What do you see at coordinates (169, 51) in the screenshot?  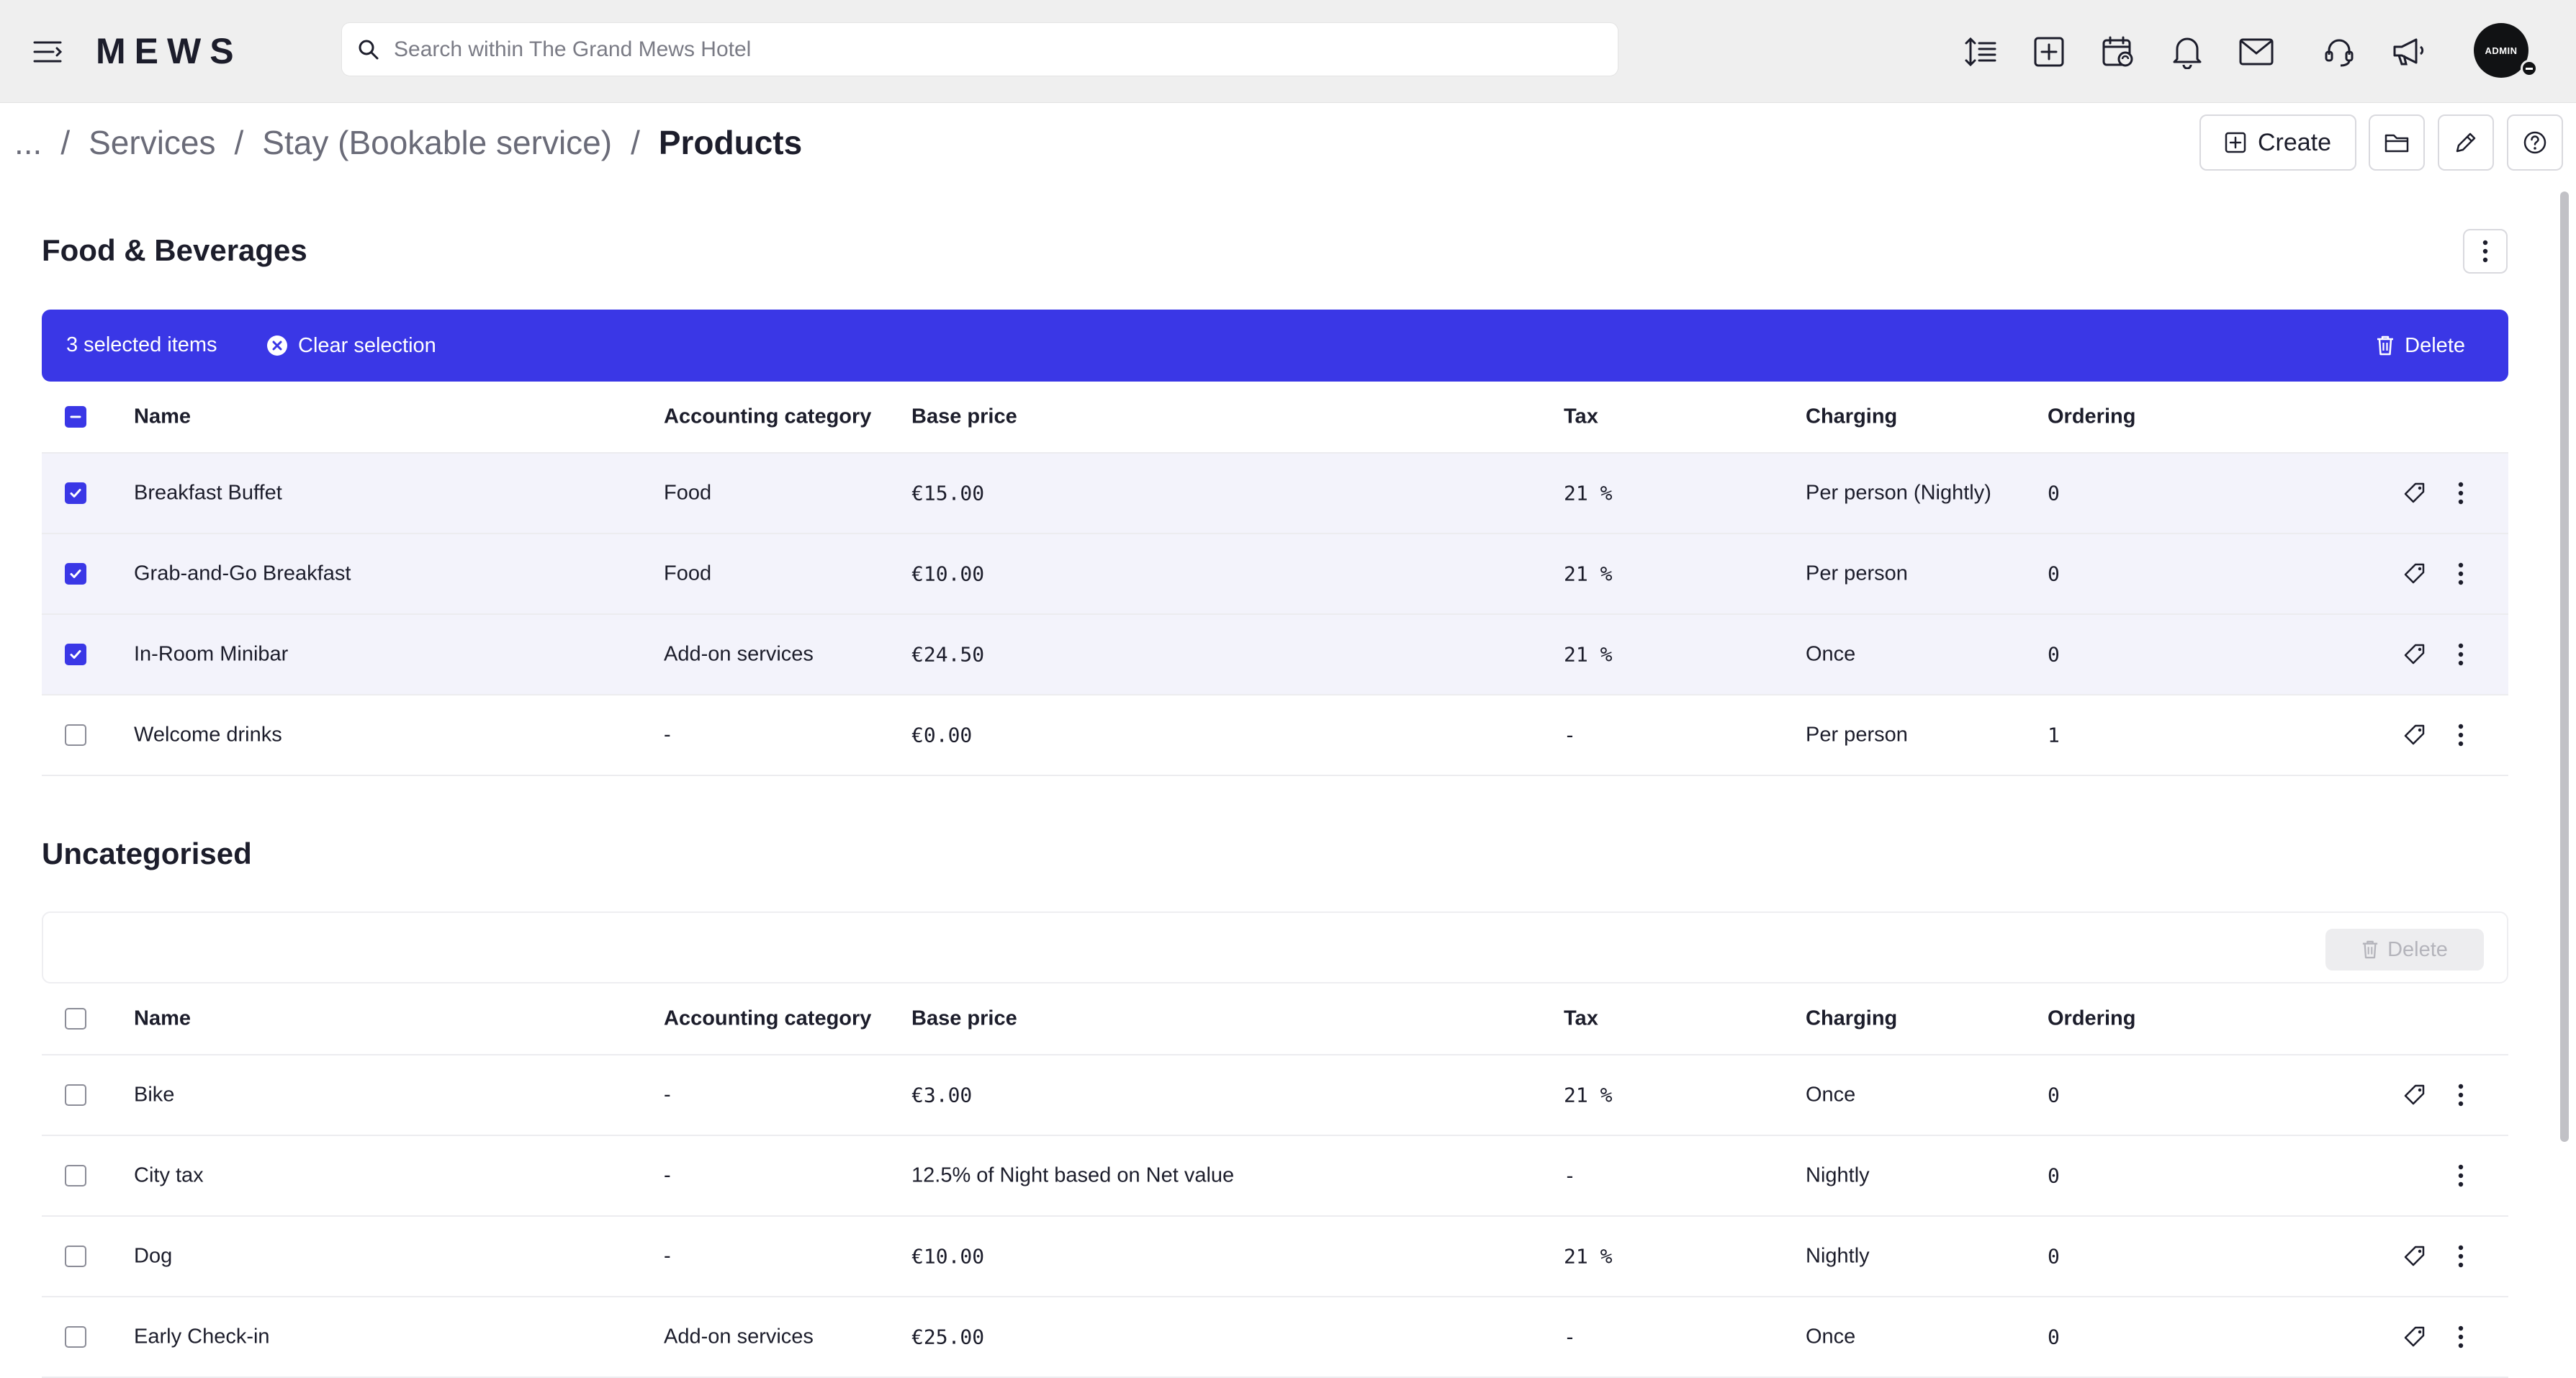 I see `mews-logo: MEWS` at bounding box center [169, 51].